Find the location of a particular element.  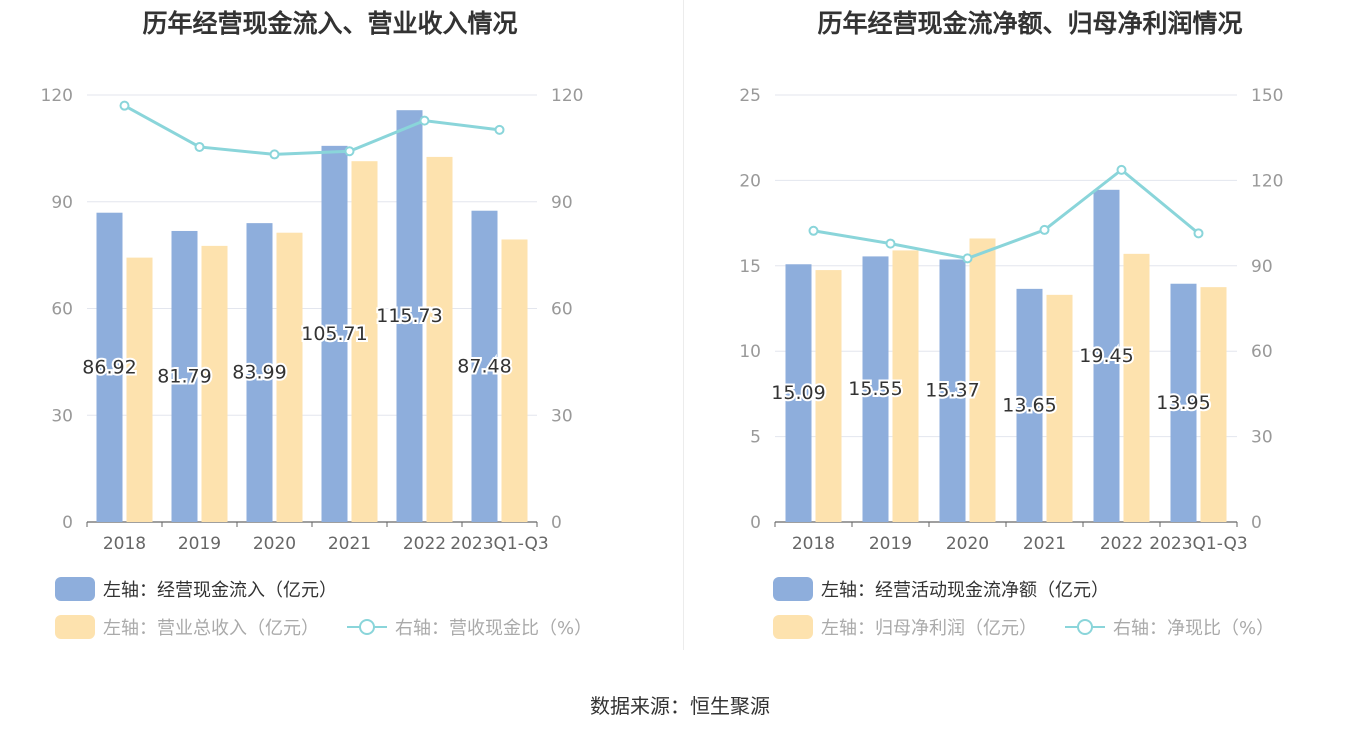

legend-row-2: 左轴：营业总收入（亿元） 右轴：营收现金比（%） is located at coordinates (323, 627).